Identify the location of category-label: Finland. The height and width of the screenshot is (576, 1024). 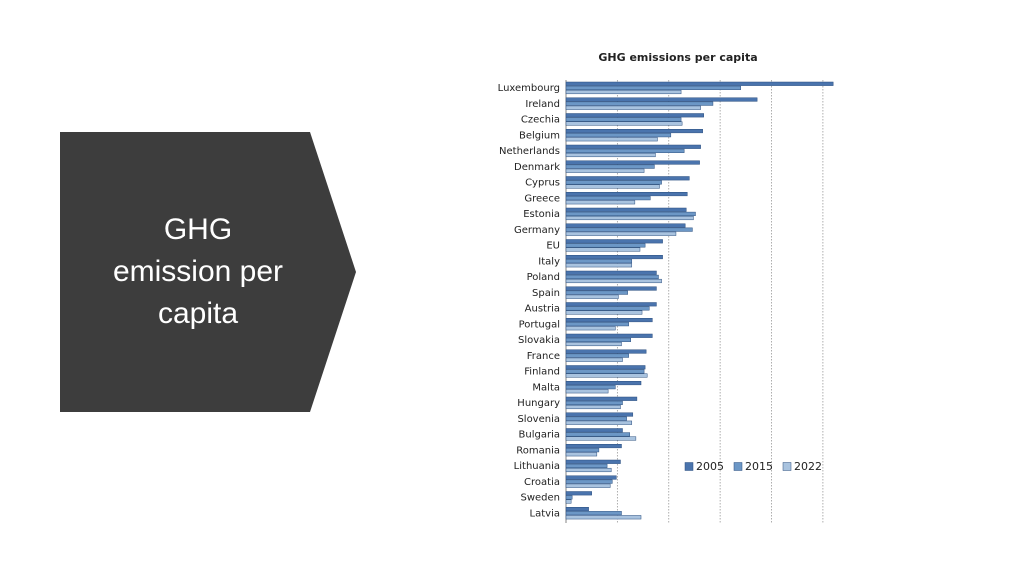
(542, 372).